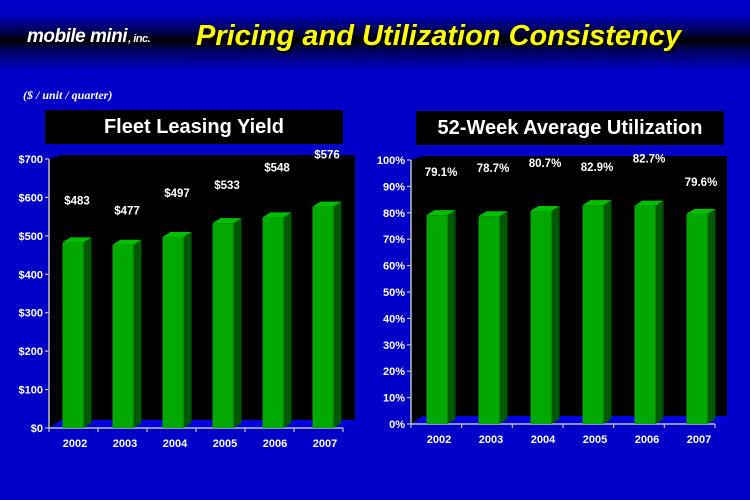 The image size is (750, 500). What do you see at coordinates (545, 164) in the screenshot?
I see `data-label: 80.7%` at bounding box center [545, 164].